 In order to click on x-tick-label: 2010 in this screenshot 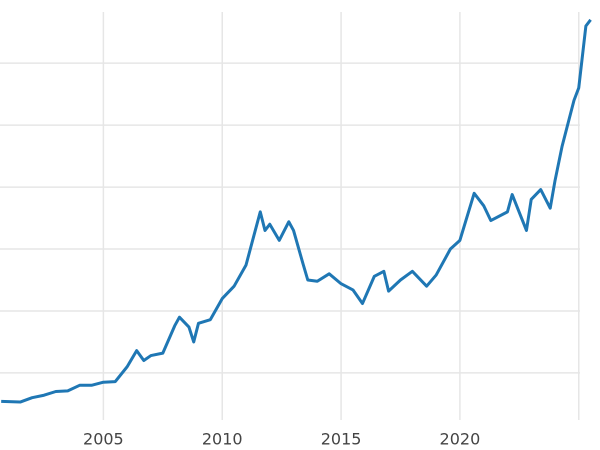, I will do `click(222, 439)`.